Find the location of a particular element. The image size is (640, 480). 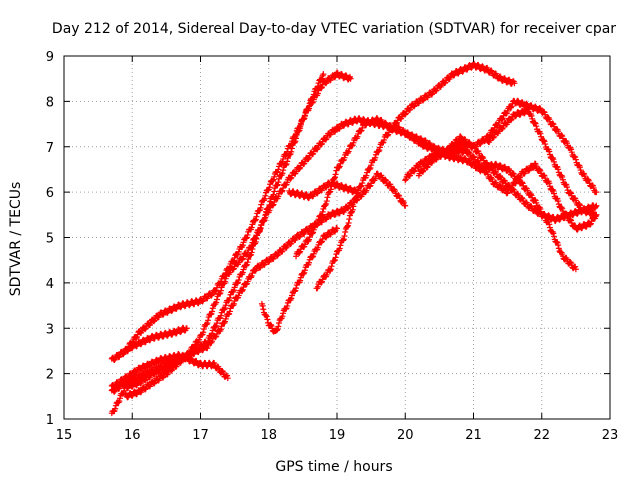

y-tick-label: 6 is located at coordinates (50, 193).